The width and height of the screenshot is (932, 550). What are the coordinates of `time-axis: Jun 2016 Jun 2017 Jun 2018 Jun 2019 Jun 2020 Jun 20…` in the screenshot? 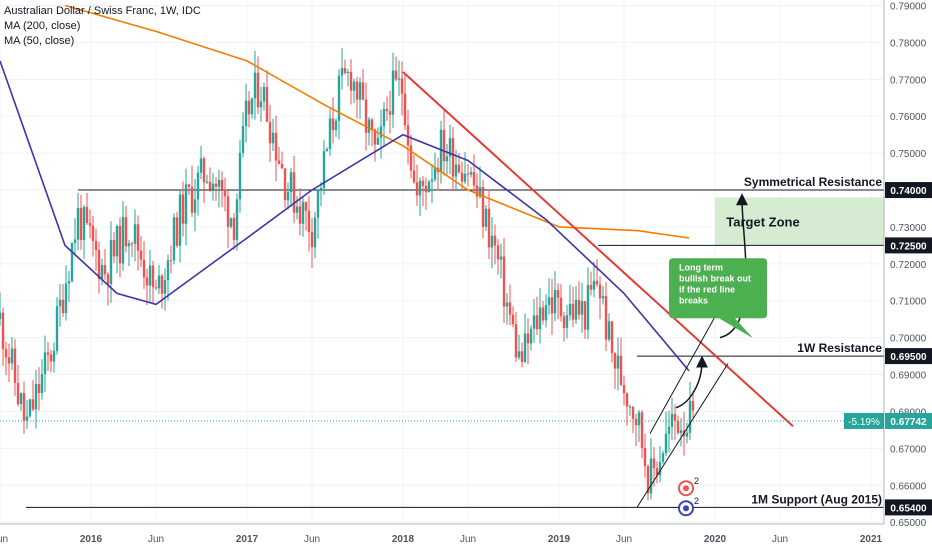 It's located at (442, 534).